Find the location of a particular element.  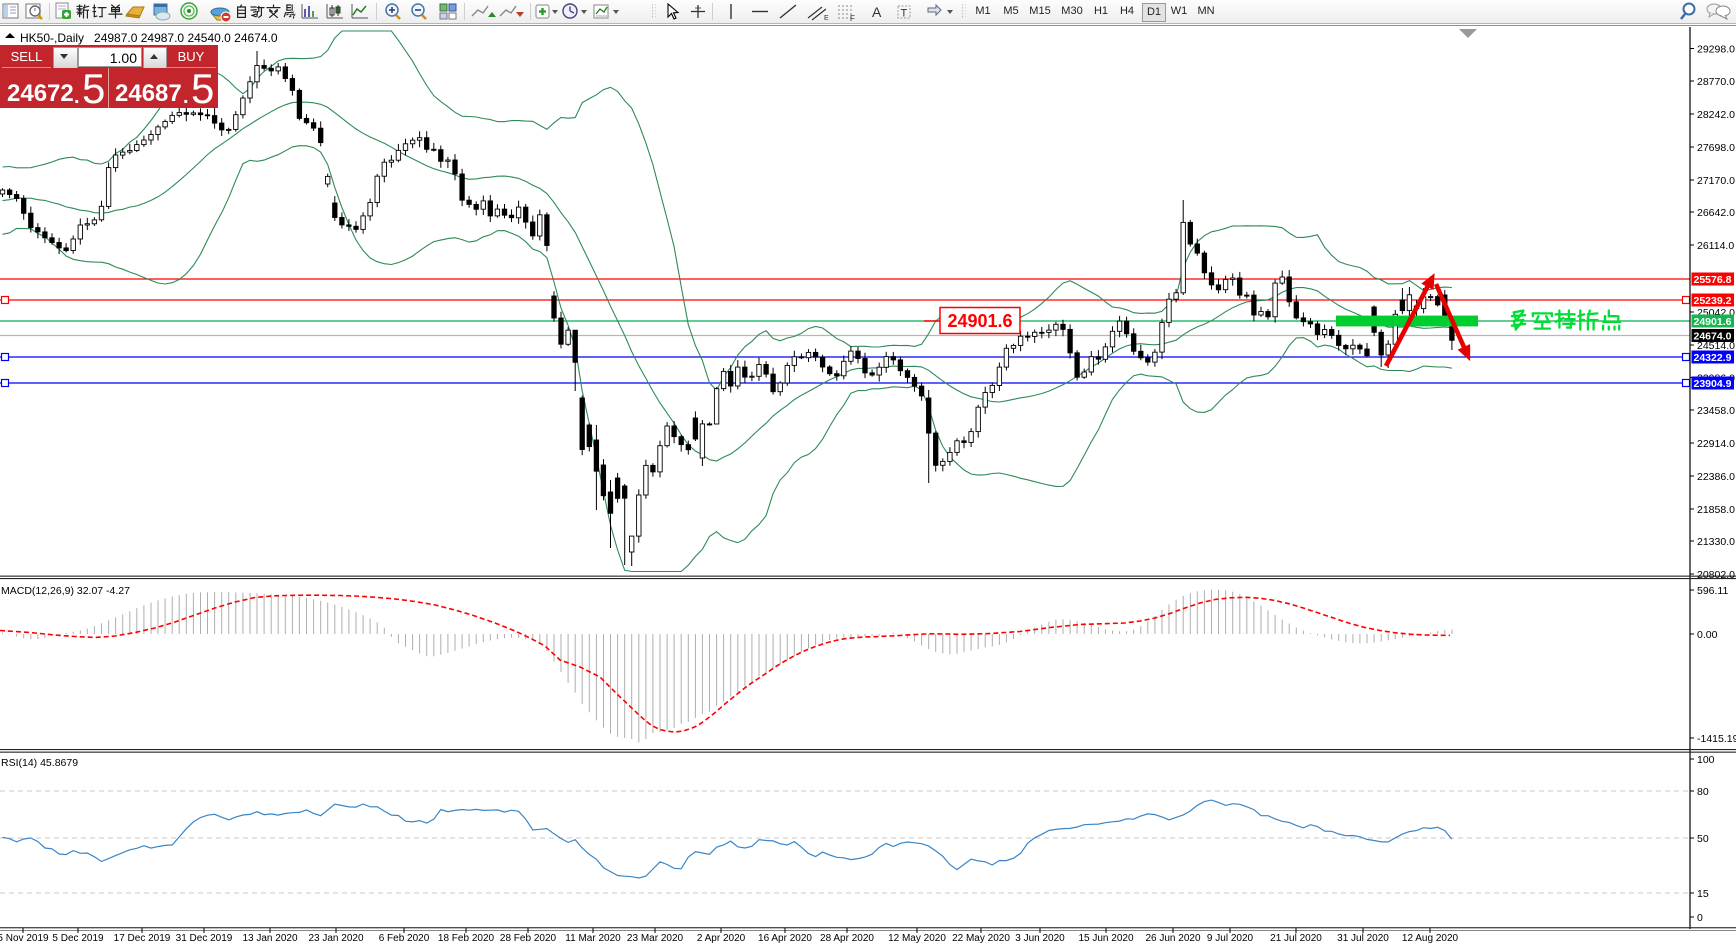

svg-text: 5 Dec 2019 is located at coordinates (78, 938).